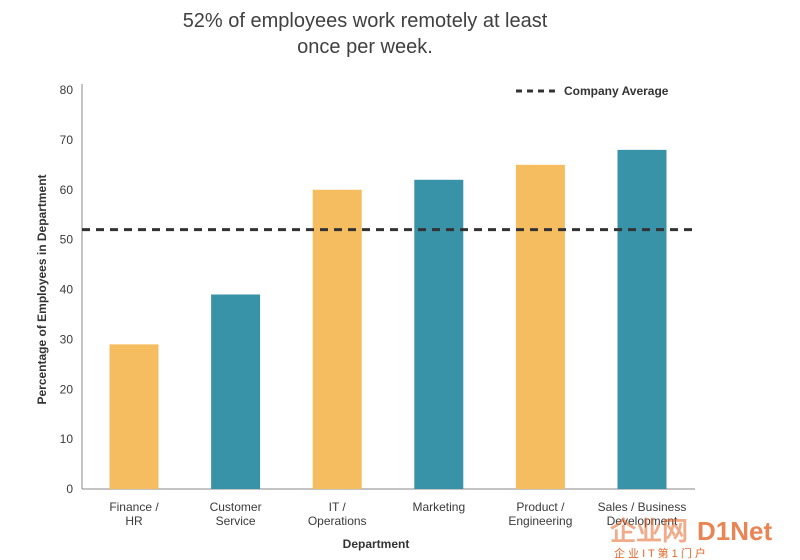 This screenshot has height=560, width=800. What do you see at coordinates (67, 90) in the screenshot?
I see `y-tick-label: 80` at bounding box center [67, 90].